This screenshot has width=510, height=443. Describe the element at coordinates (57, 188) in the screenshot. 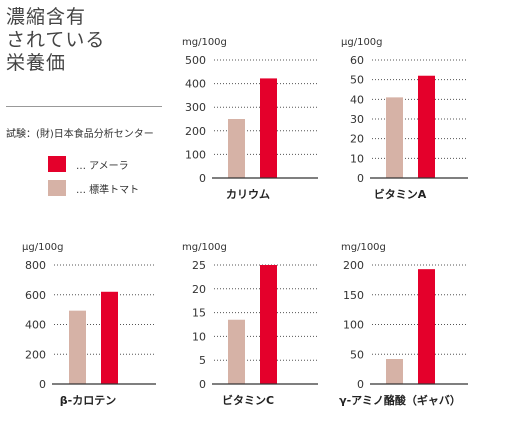

I see `legend-swatch-standard` at that location.